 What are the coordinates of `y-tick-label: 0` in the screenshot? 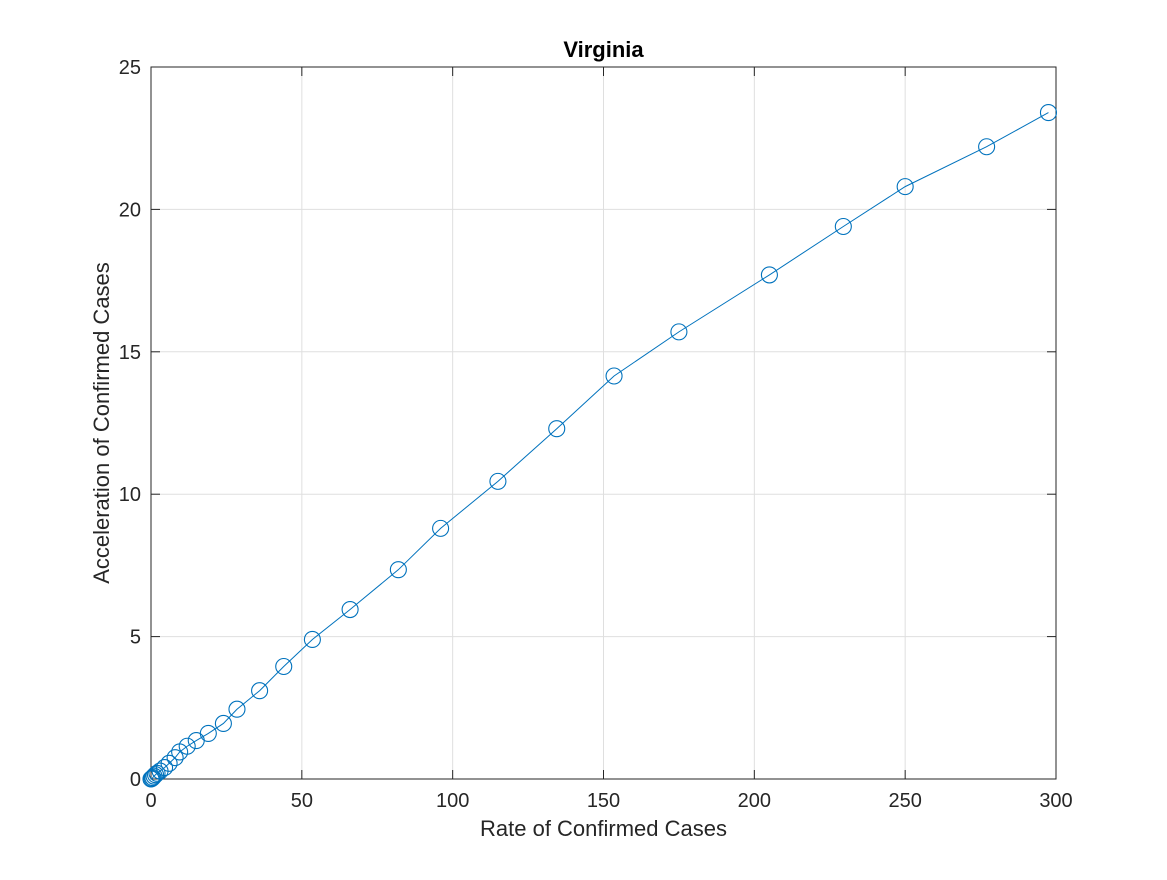 It's located at (135, 780).